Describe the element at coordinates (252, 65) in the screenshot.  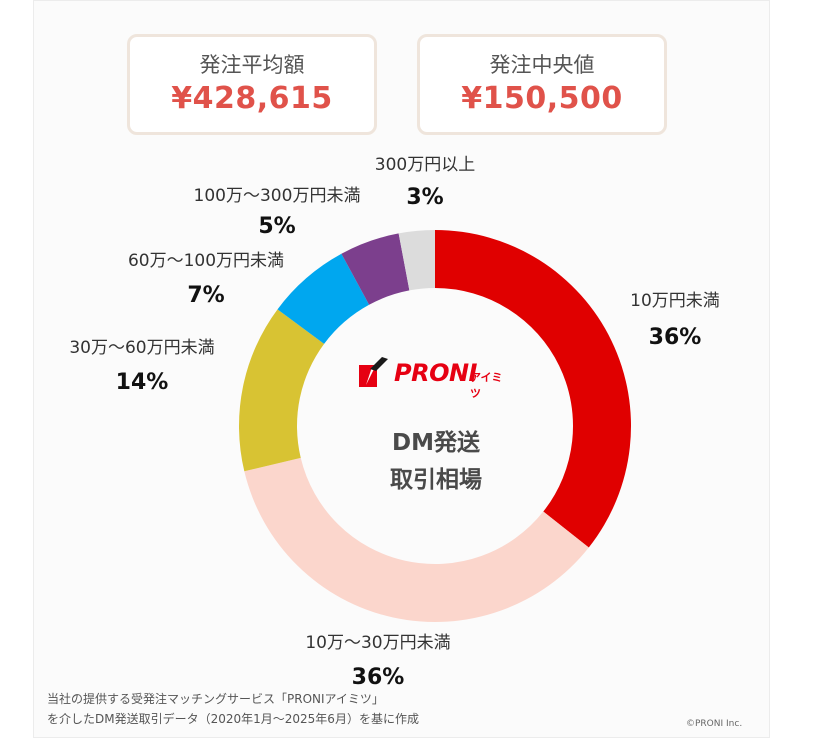
I see `average-price-label: 発注平均額` at that location.